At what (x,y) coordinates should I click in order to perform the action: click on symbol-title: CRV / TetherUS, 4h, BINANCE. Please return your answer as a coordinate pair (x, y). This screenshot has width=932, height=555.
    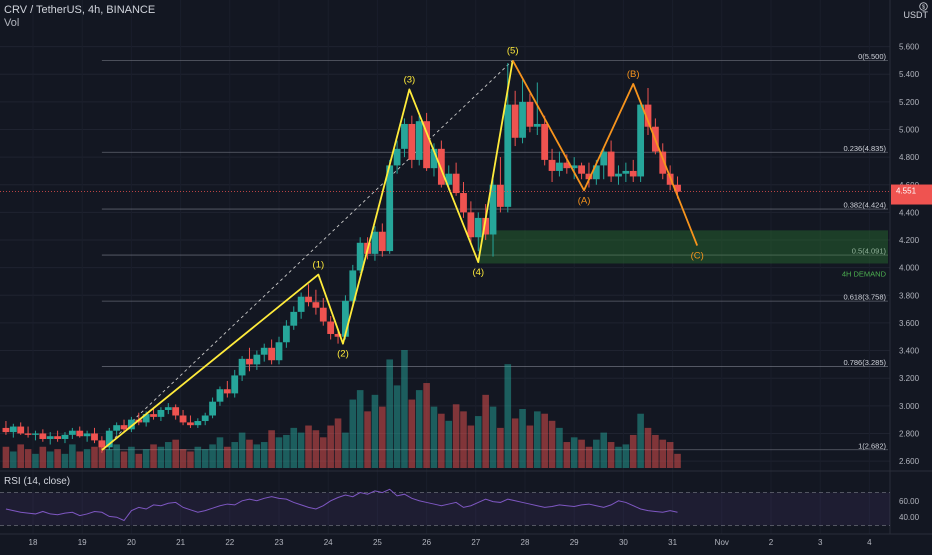
    Looking at the image, I should click on (80, 10).